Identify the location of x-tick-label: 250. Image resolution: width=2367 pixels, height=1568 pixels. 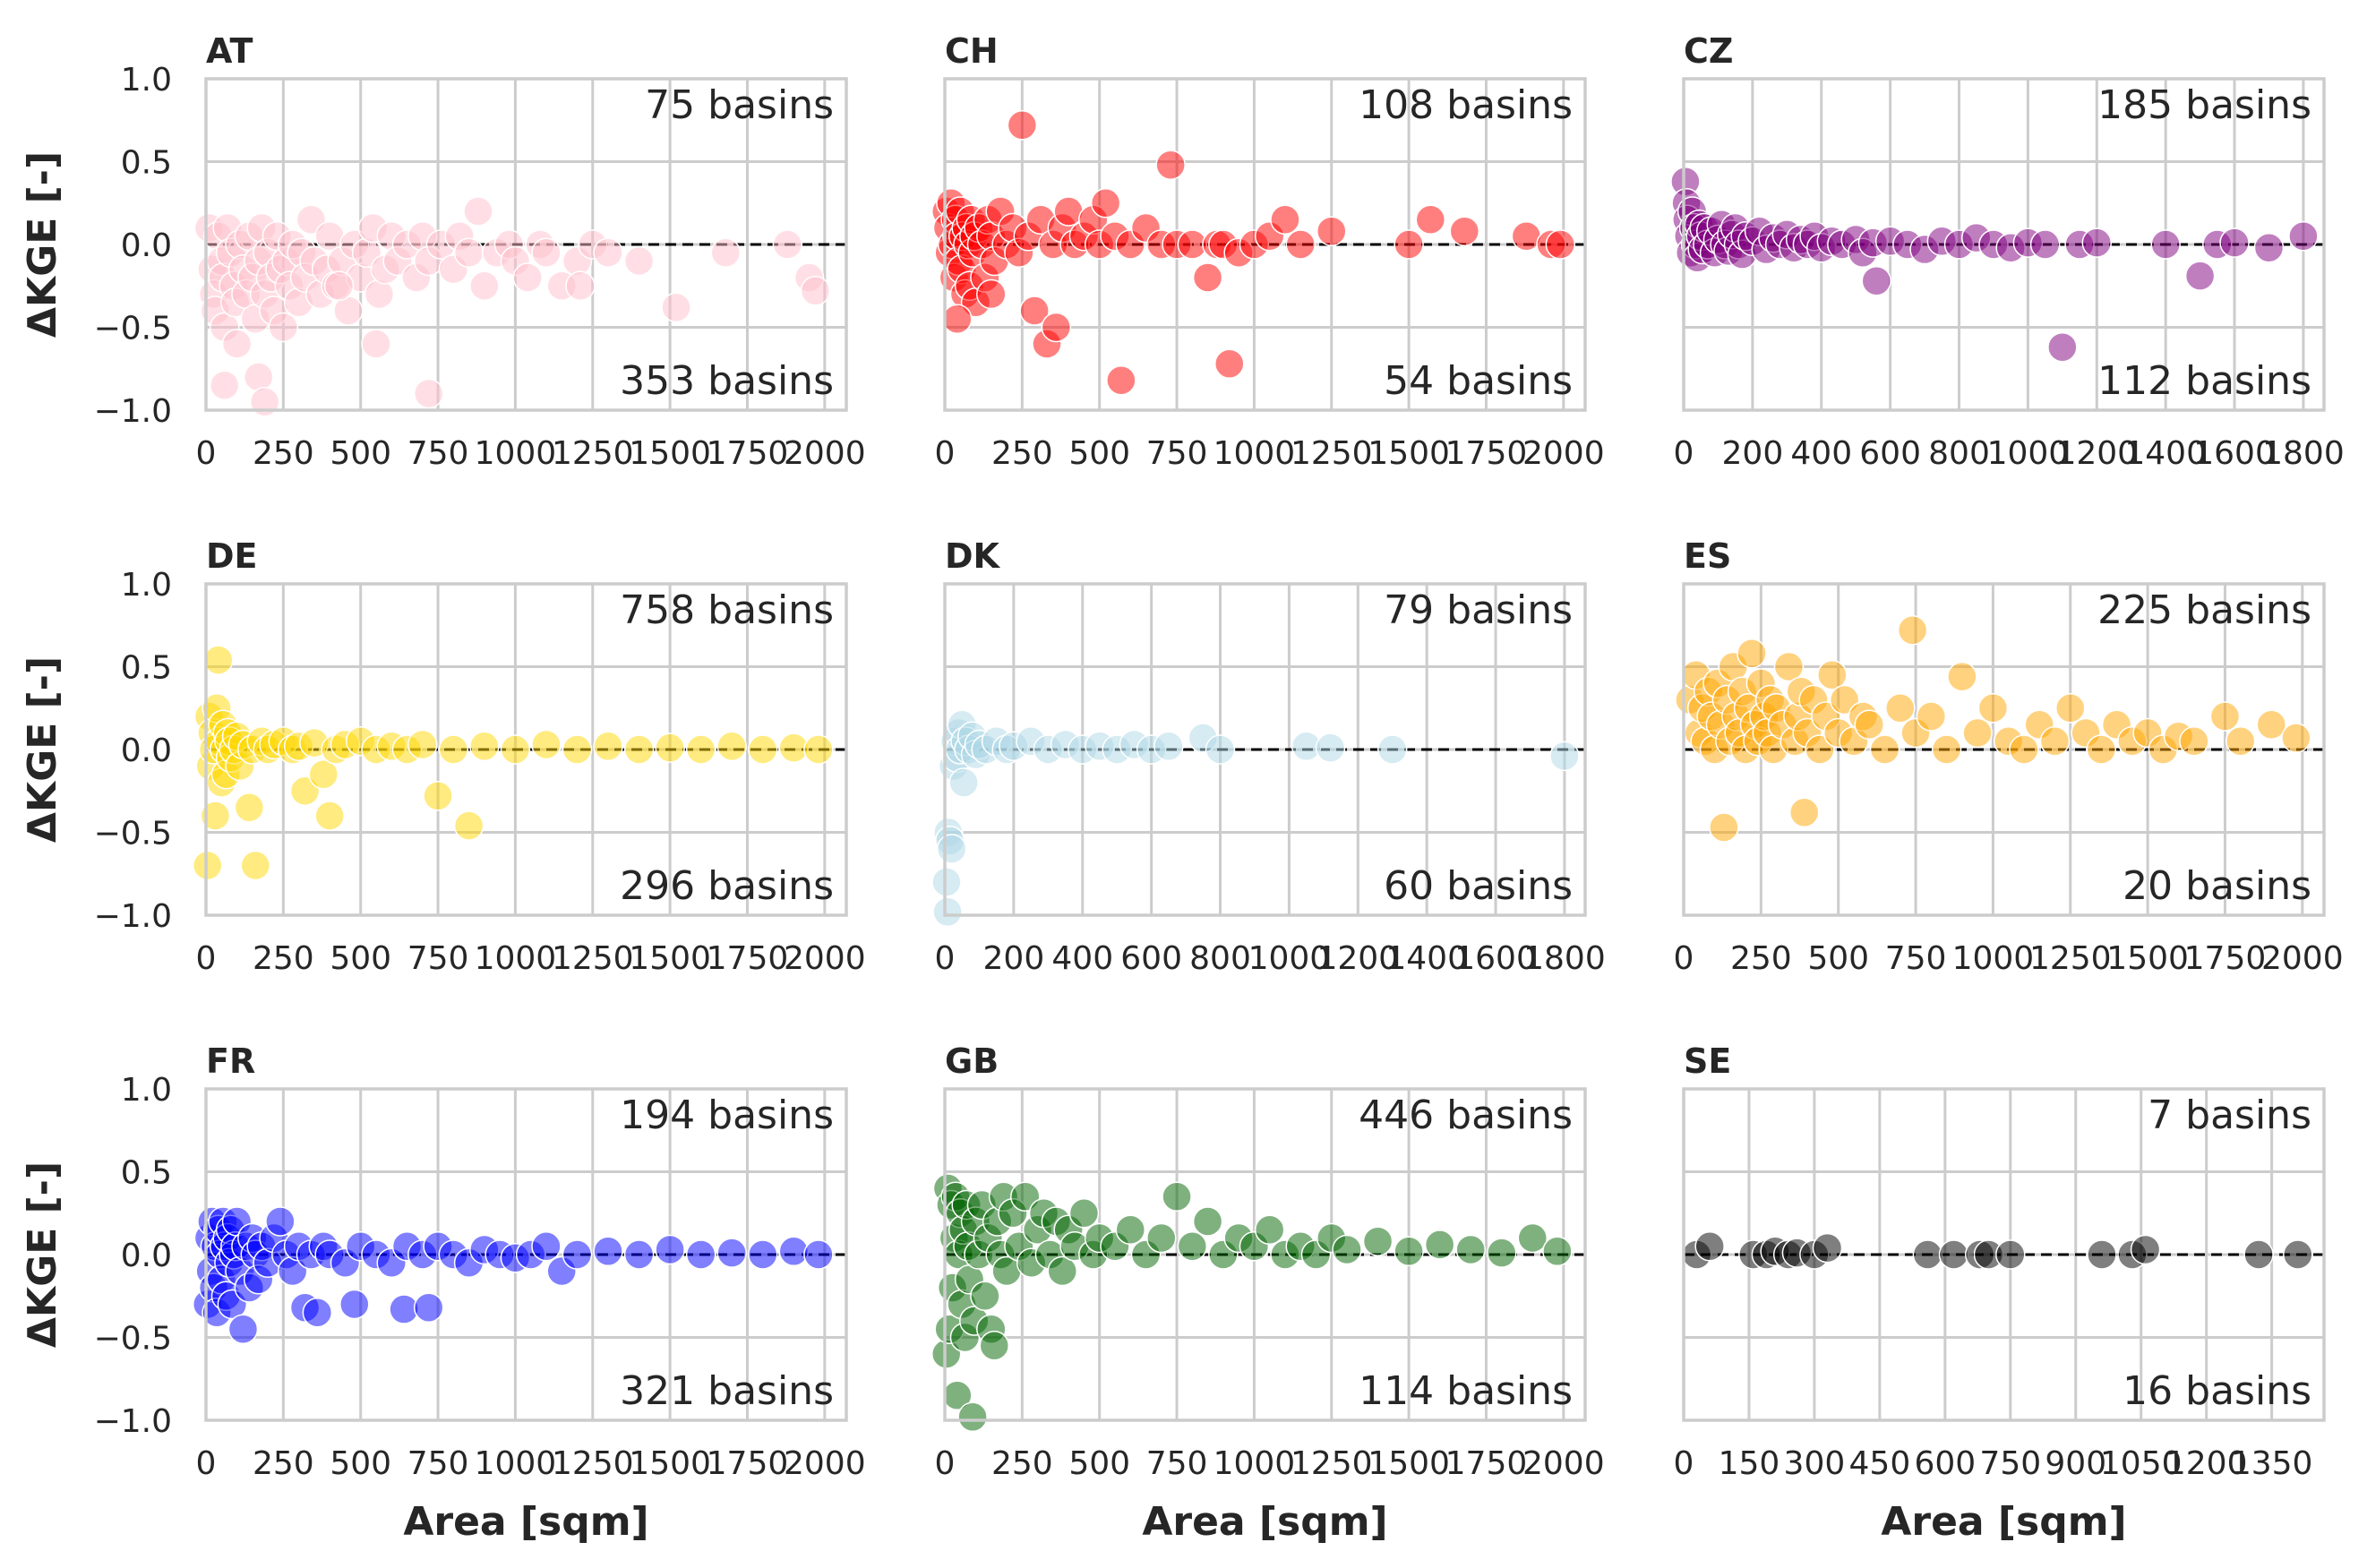
(1761, 958).